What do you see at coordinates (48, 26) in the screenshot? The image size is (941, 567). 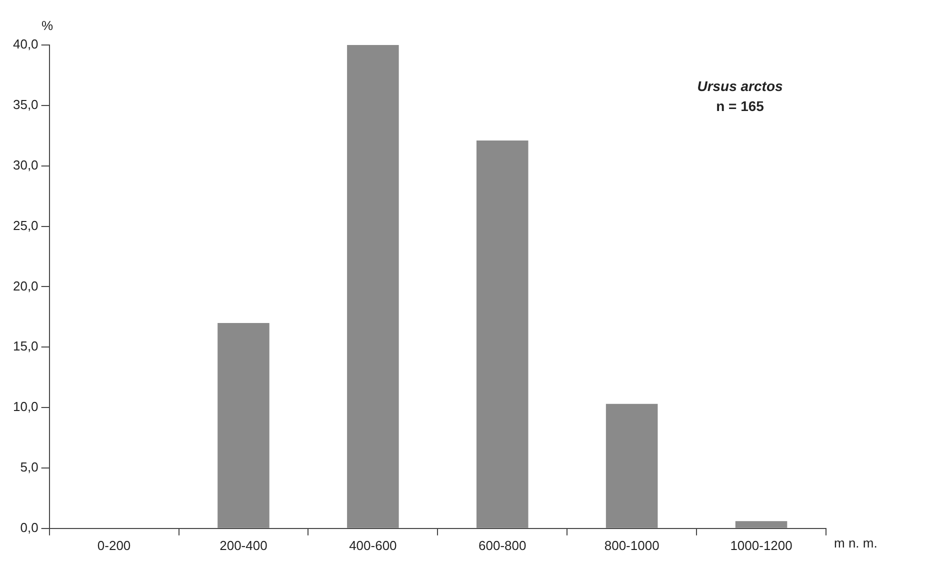 I see `y-axis-title: %` at bounding box center [48, 26].